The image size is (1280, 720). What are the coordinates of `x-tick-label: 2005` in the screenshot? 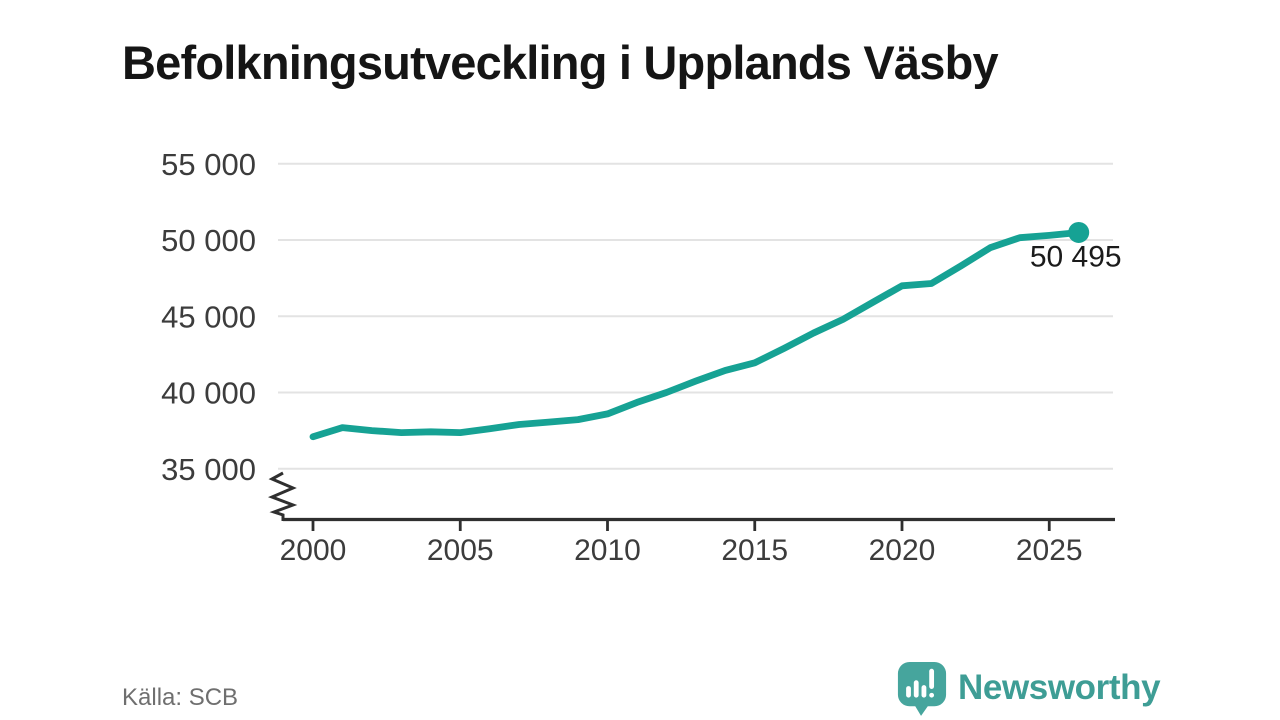 It's located at (460, 550).